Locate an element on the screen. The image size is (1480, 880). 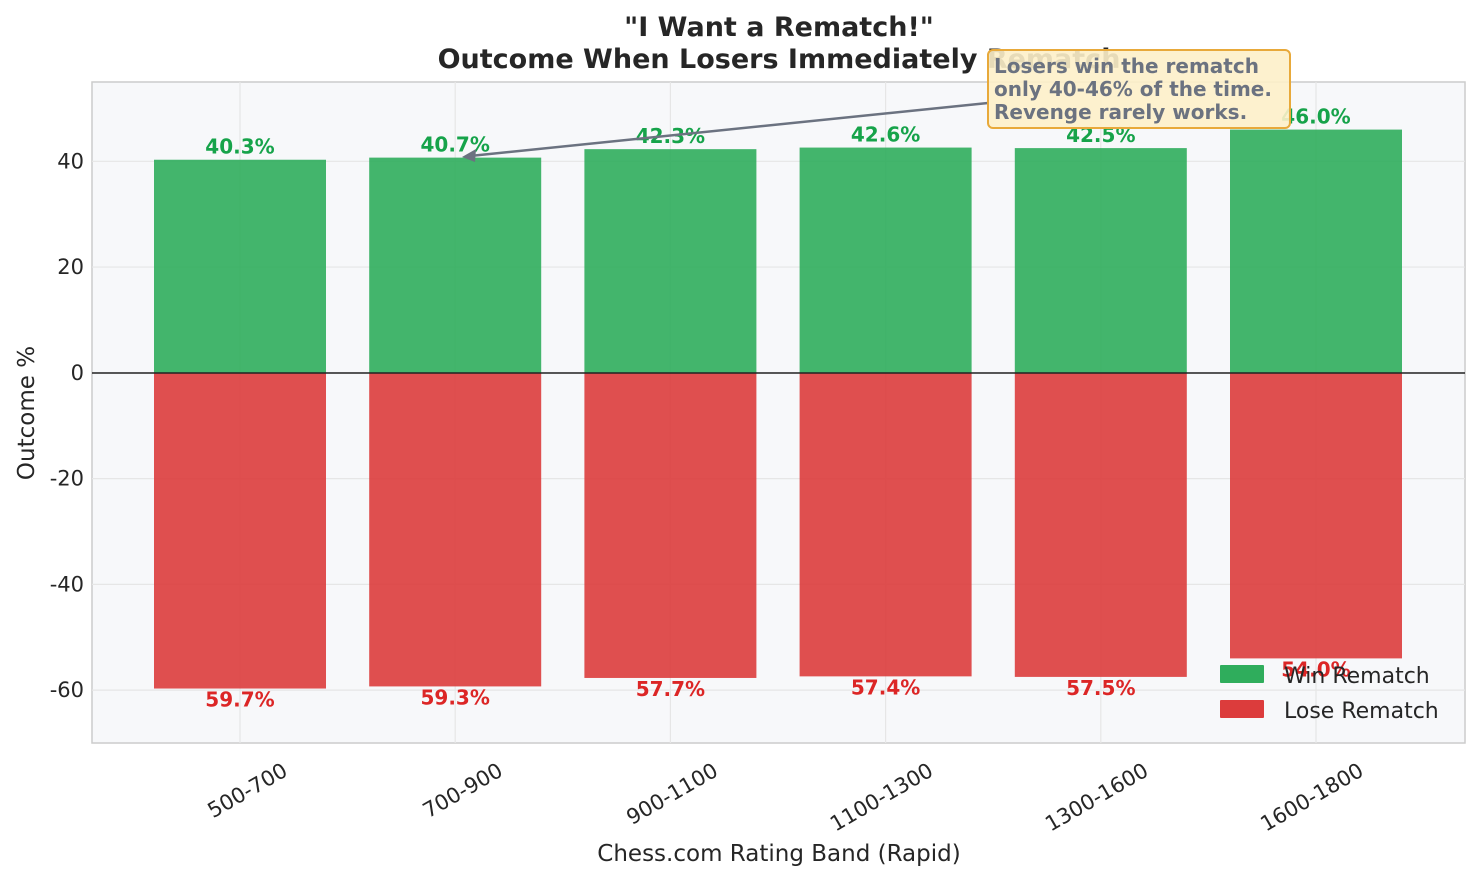
data-label-win: 40.7% is located at coordinates (455, 145).